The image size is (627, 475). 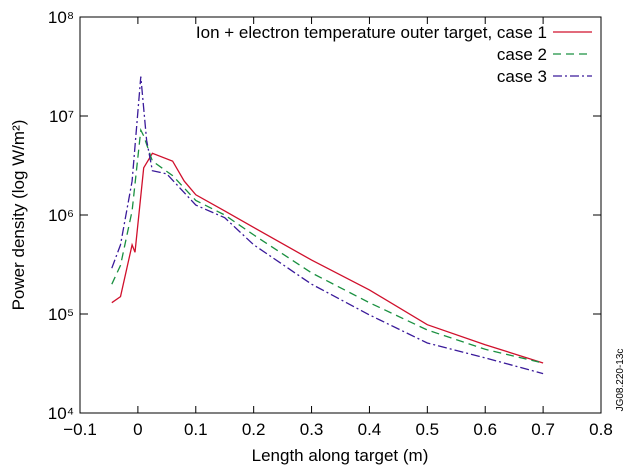 I want to click on x-tick-label: 0.3, so click(x=312, y=429).